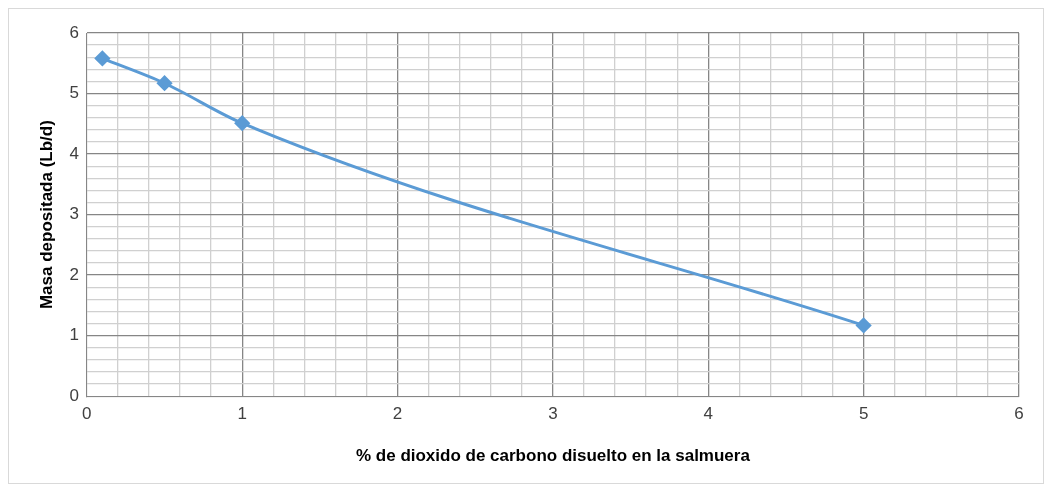 The image size is (1052, 492). What do you see at coordinates (1019, 414) in the screenshot?
I see `x-tick-label: 6` at bounding box center [1019, 414].